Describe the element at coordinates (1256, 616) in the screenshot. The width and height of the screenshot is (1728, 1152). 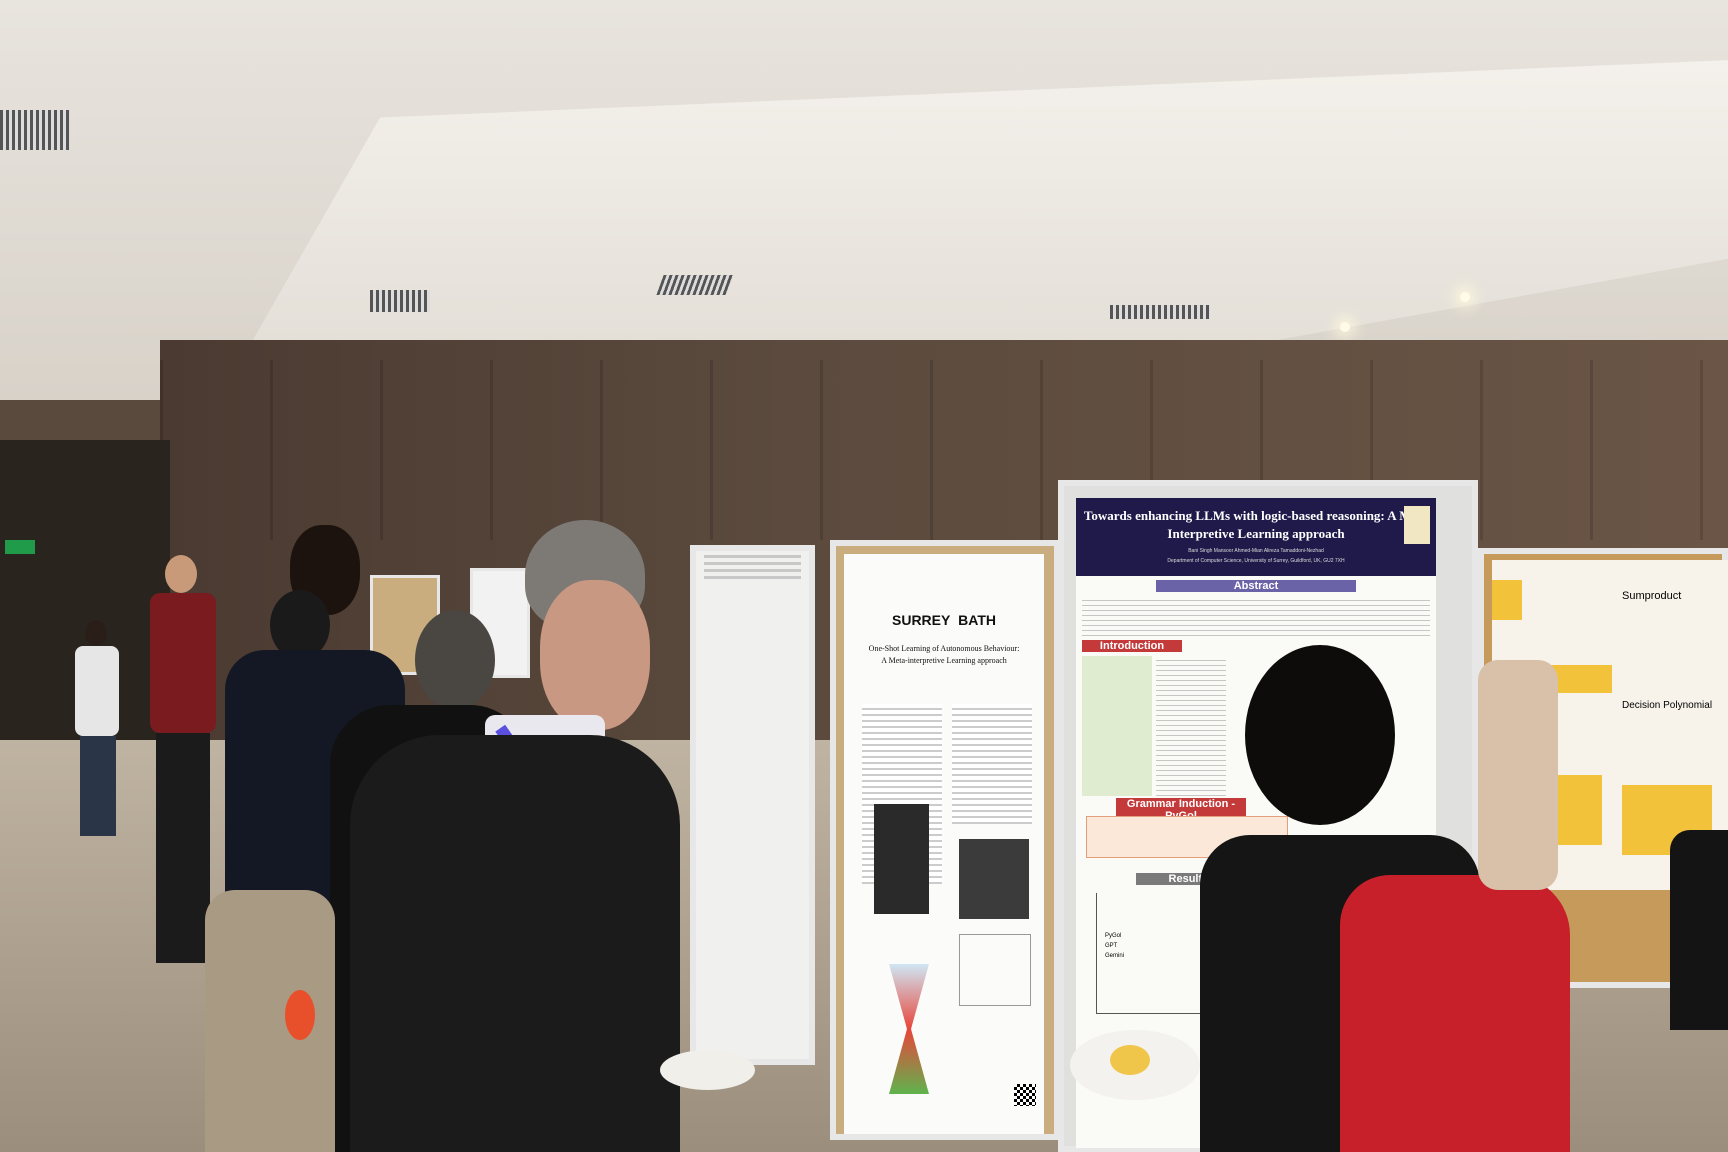
I see `abstract-text` at that location.